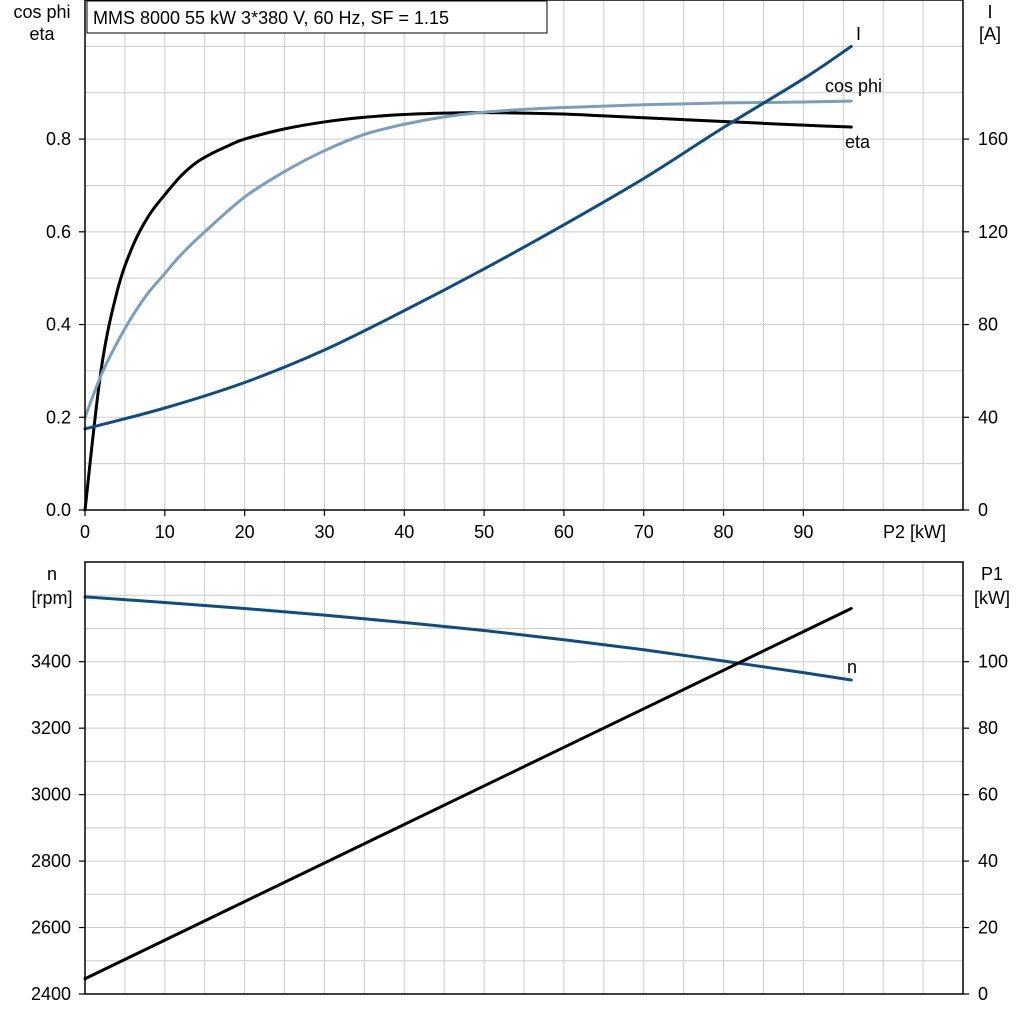 This screenshot has height=1029, width=1024. What do you see at coordinates (51, 928) in the screenshot?
I see `left-tick-label: 2600` at bounding box center [51, 928].